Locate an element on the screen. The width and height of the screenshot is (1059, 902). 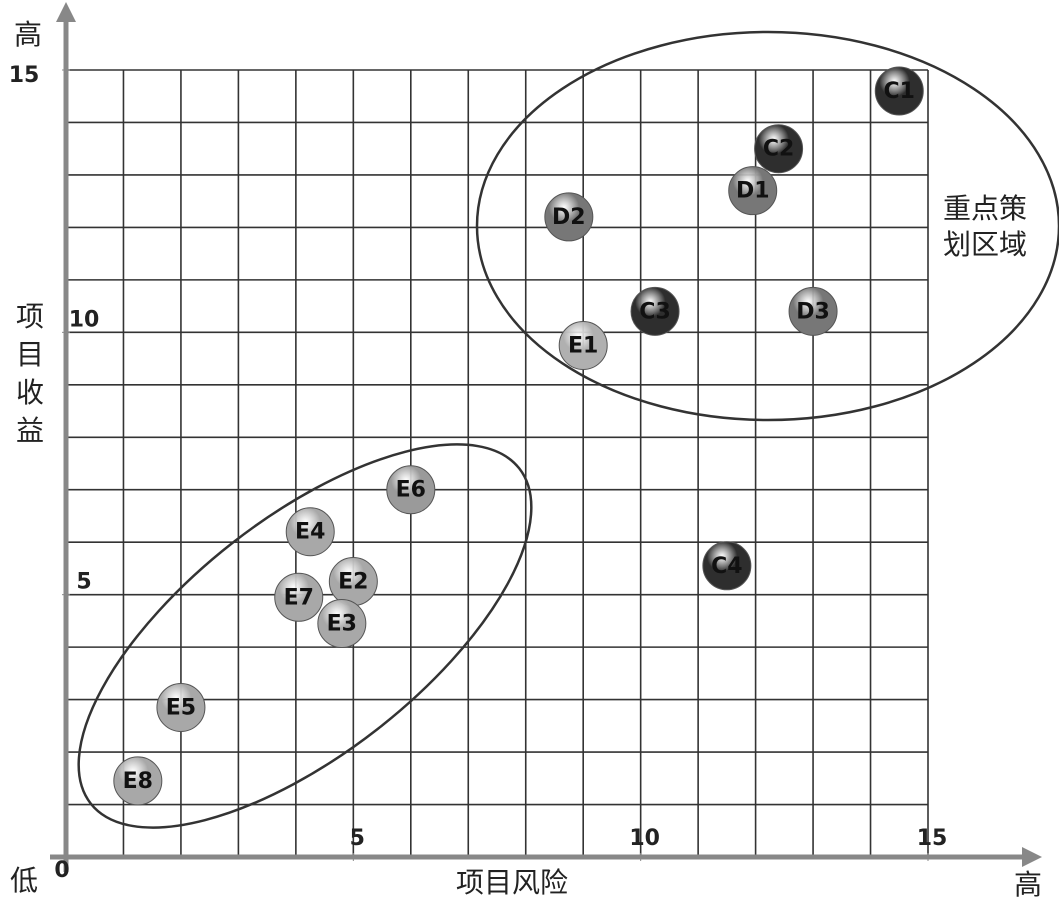
y-high: 高 is located at coordinates (28, 34).